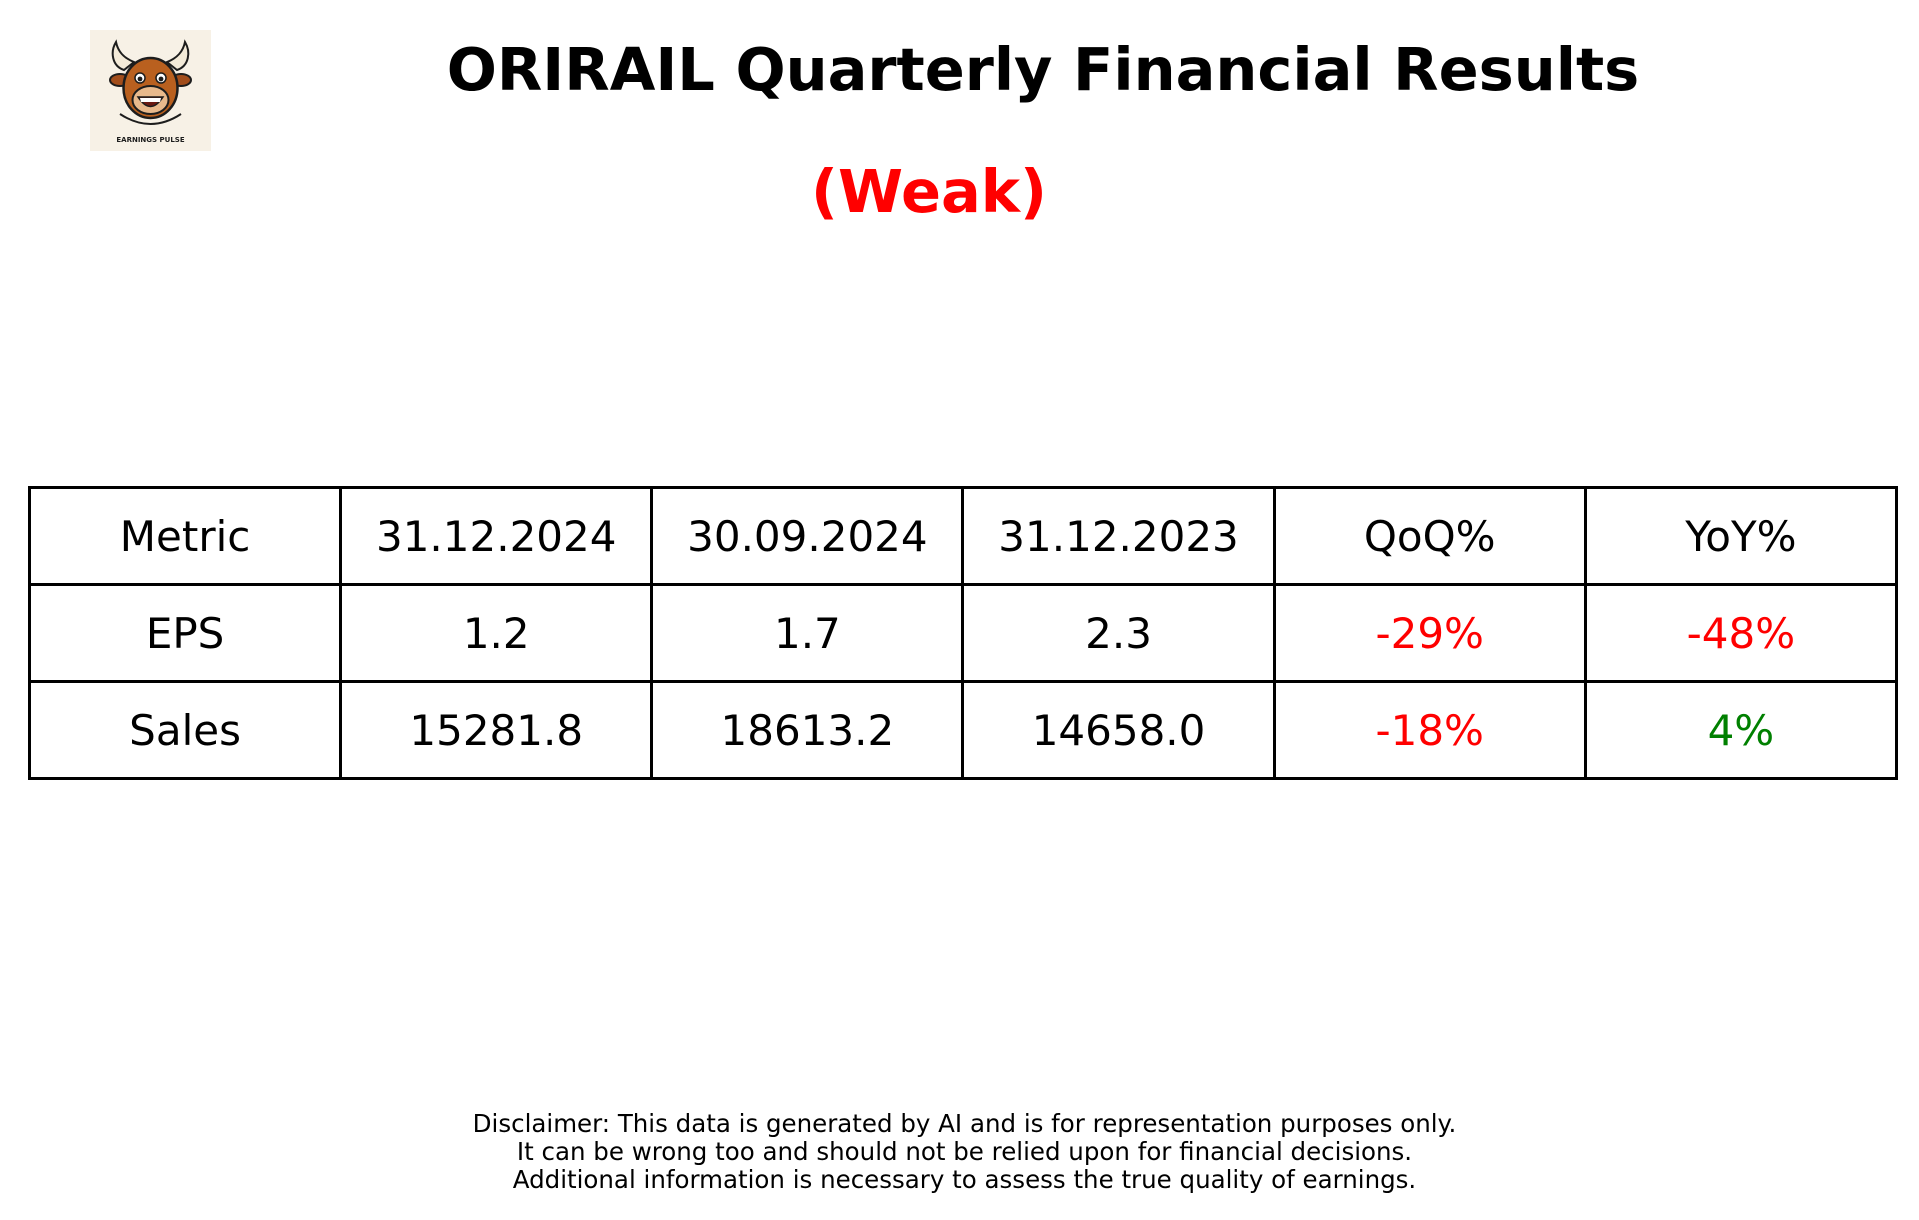 The width and height of the screenshot is (1919, 1220). What do you see at coordinates (496, 633) in the screenshot?
I see `cell-value: 1.2` at bounding box center [496, 633].